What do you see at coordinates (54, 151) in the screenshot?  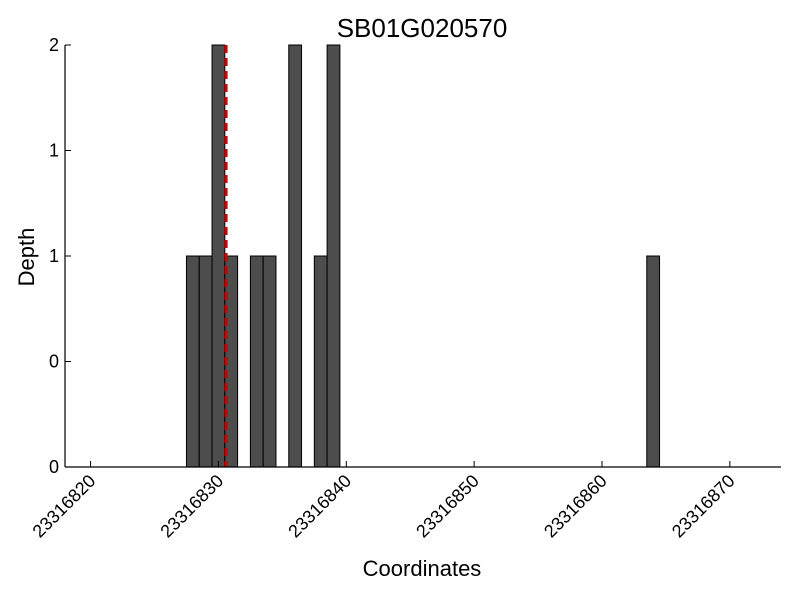 I see `y-tick-label-3: 1` at bounding box center [54, 151].